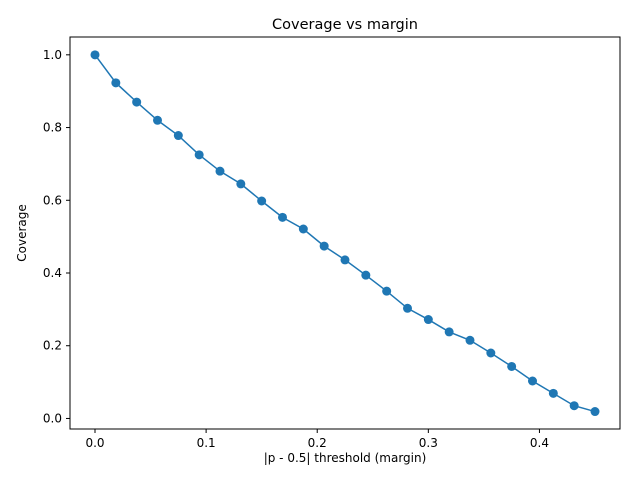  Describe the element at coordinates (52, 55) in the screenshot. I see `y-tick-label: 1.0` at that location.